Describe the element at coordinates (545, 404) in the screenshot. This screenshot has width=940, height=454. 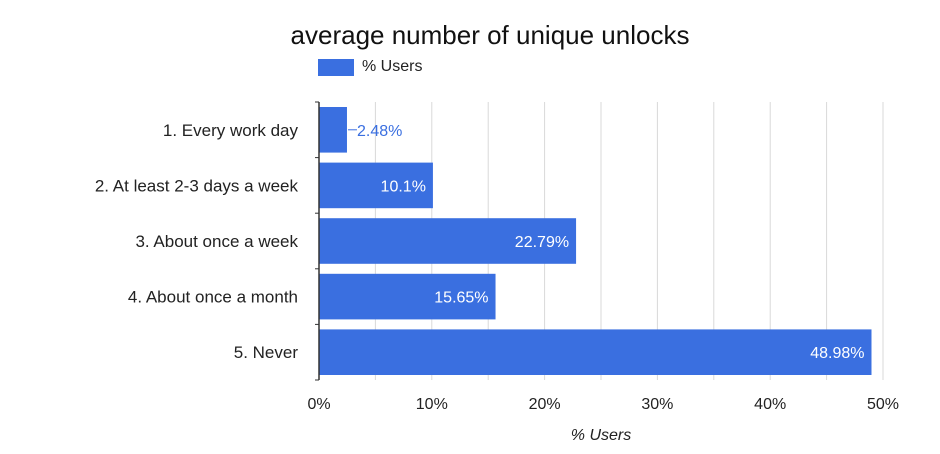
I see `x-tick-label: 20%` at that location.